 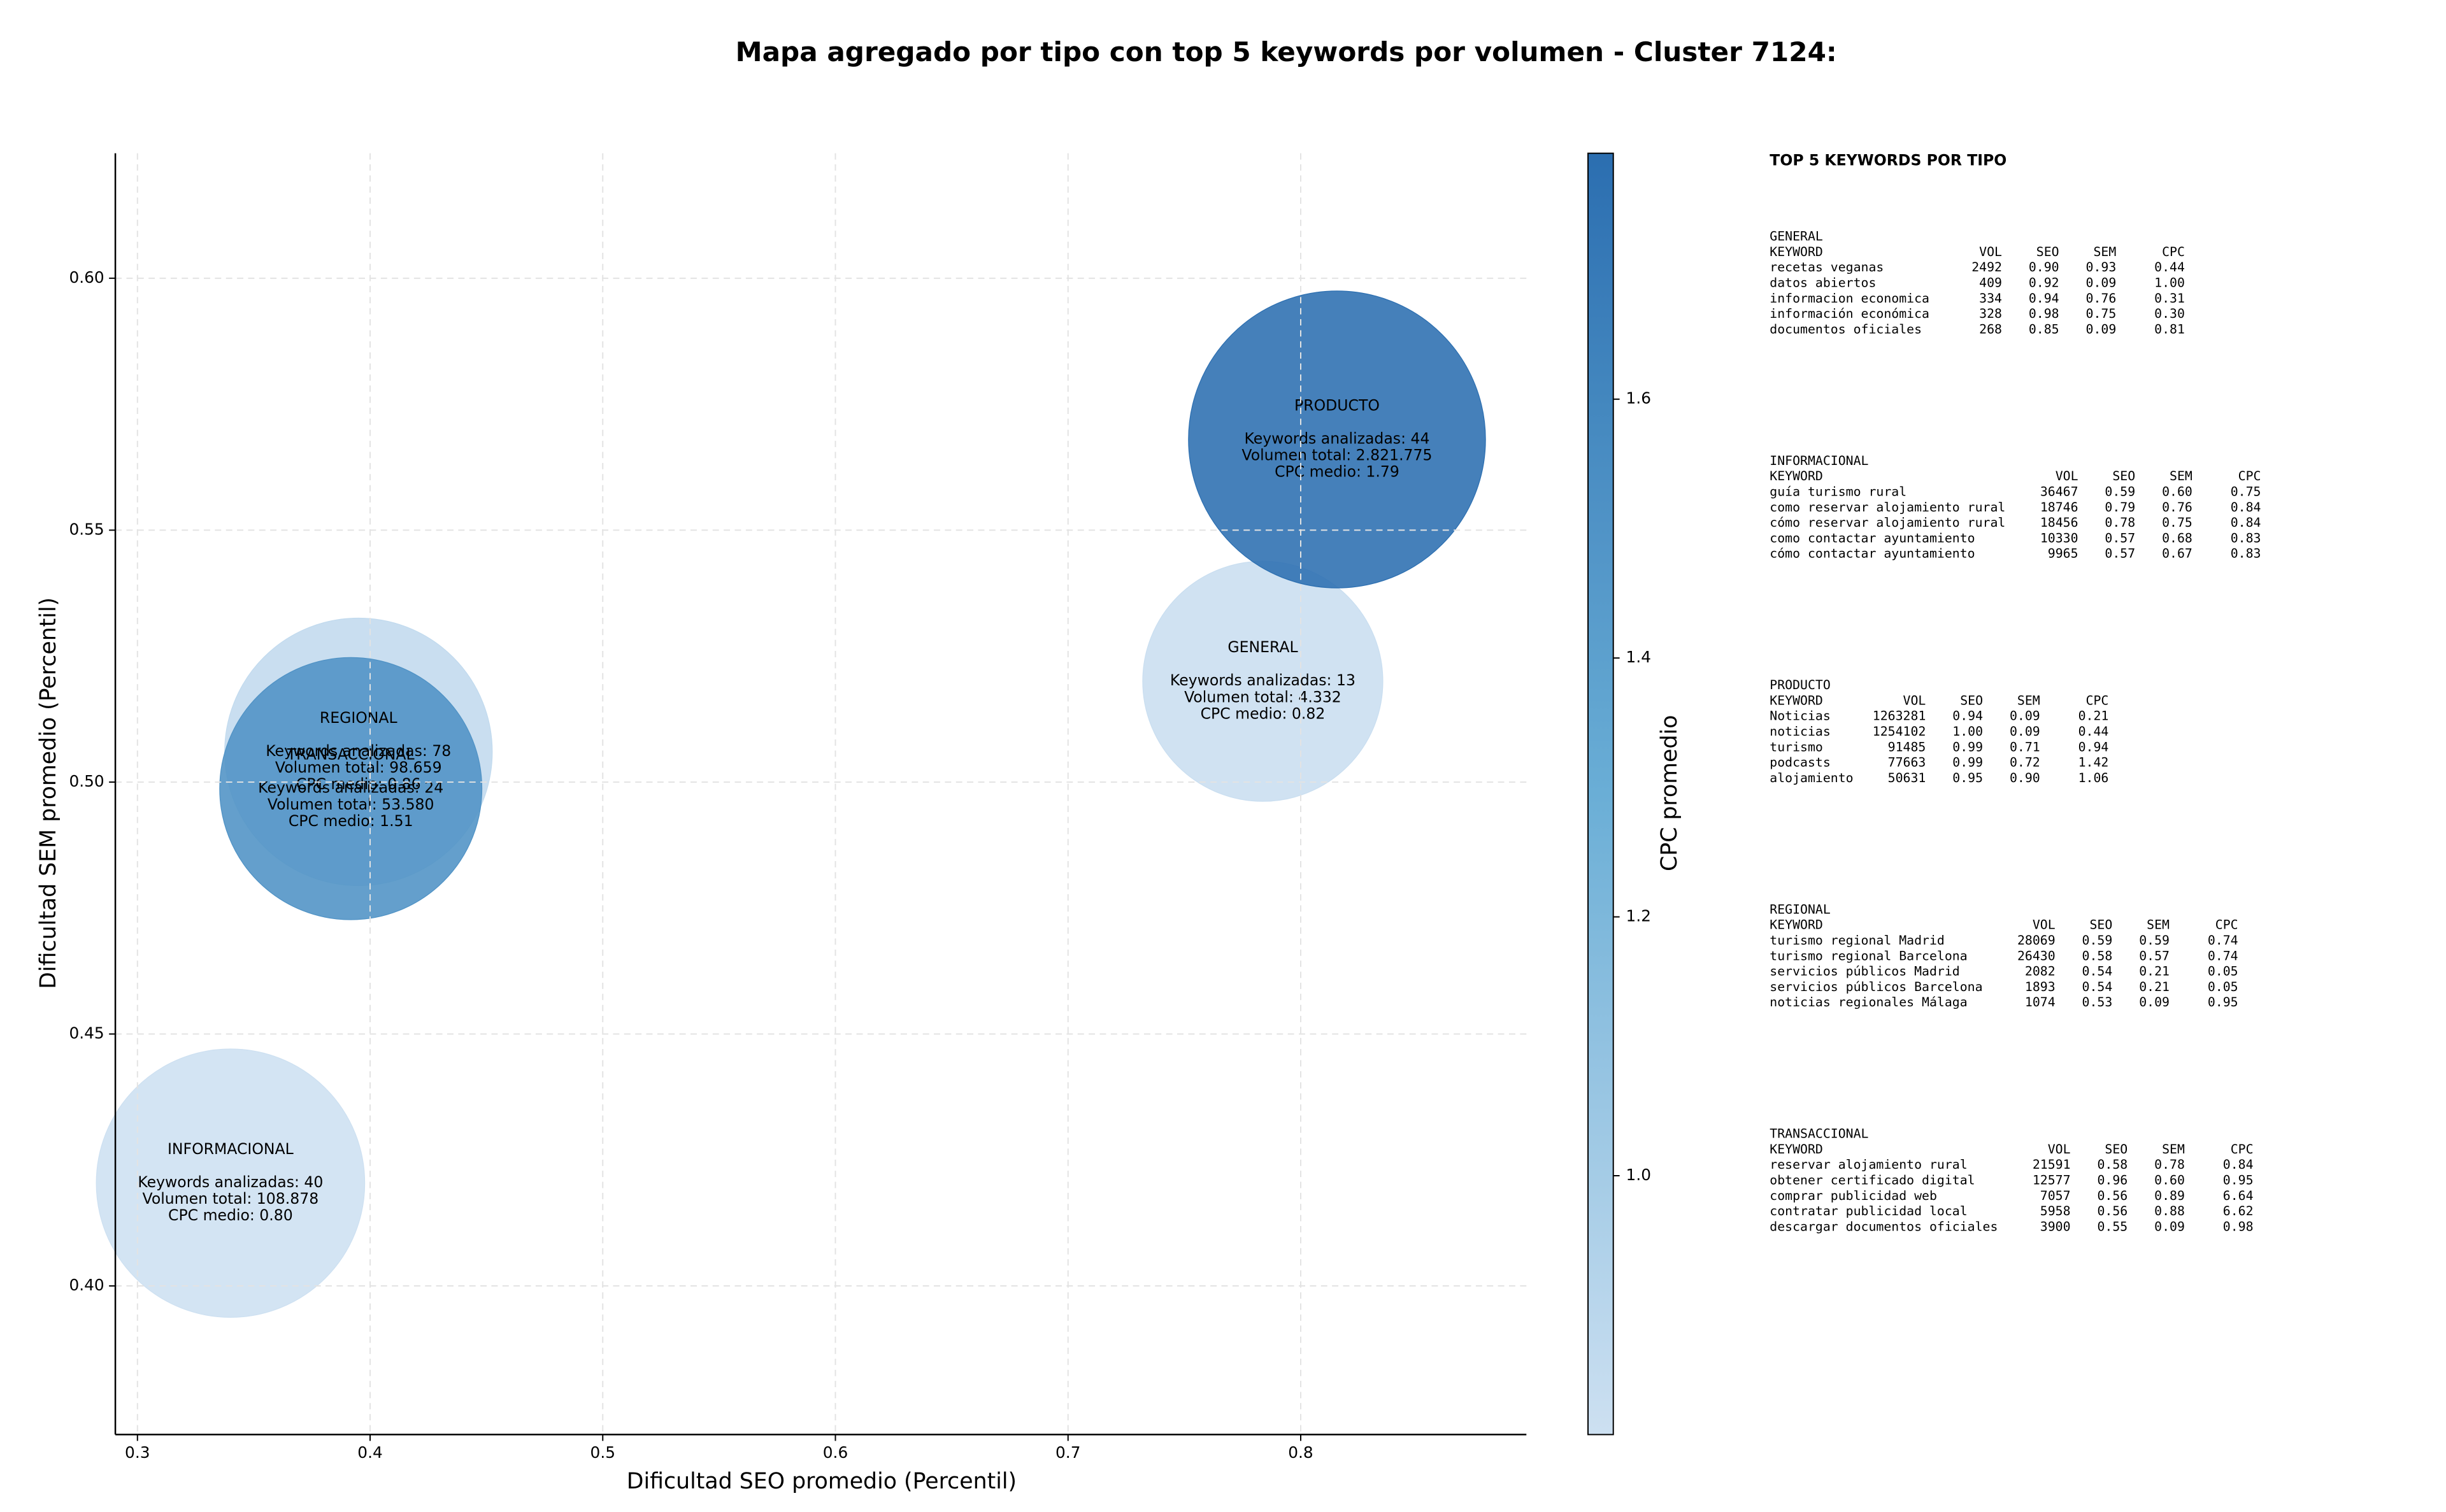 I want to click on table-cell: 0.67, so click(x=2177, y=553).